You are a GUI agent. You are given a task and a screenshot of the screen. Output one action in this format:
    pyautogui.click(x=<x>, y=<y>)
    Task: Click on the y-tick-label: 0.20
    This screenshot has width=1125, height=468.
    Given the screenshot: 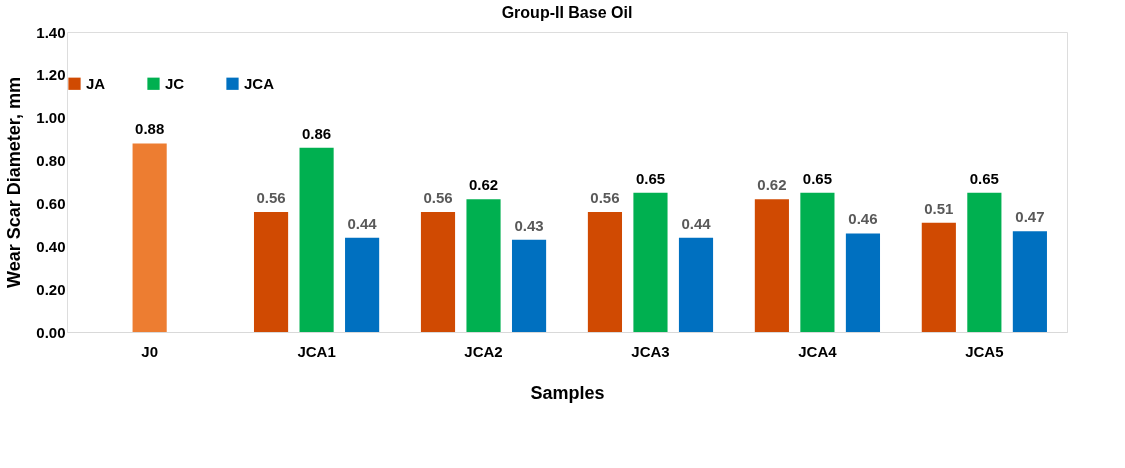 What is the action you would take?
    pyautogui.click(x=51, y=289)
    